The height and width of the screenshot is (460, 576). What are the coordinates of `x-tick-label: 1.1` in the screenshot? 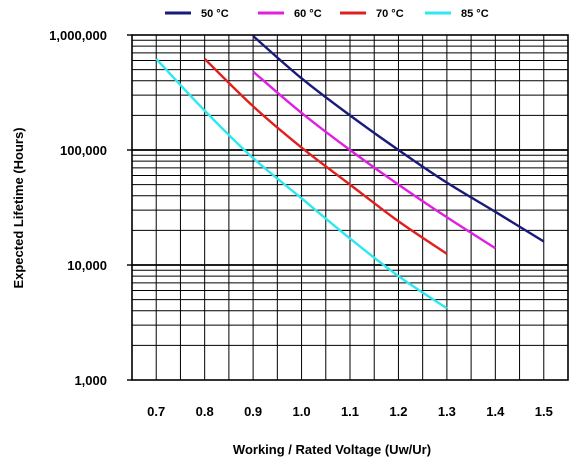 It's located at (350, 411).